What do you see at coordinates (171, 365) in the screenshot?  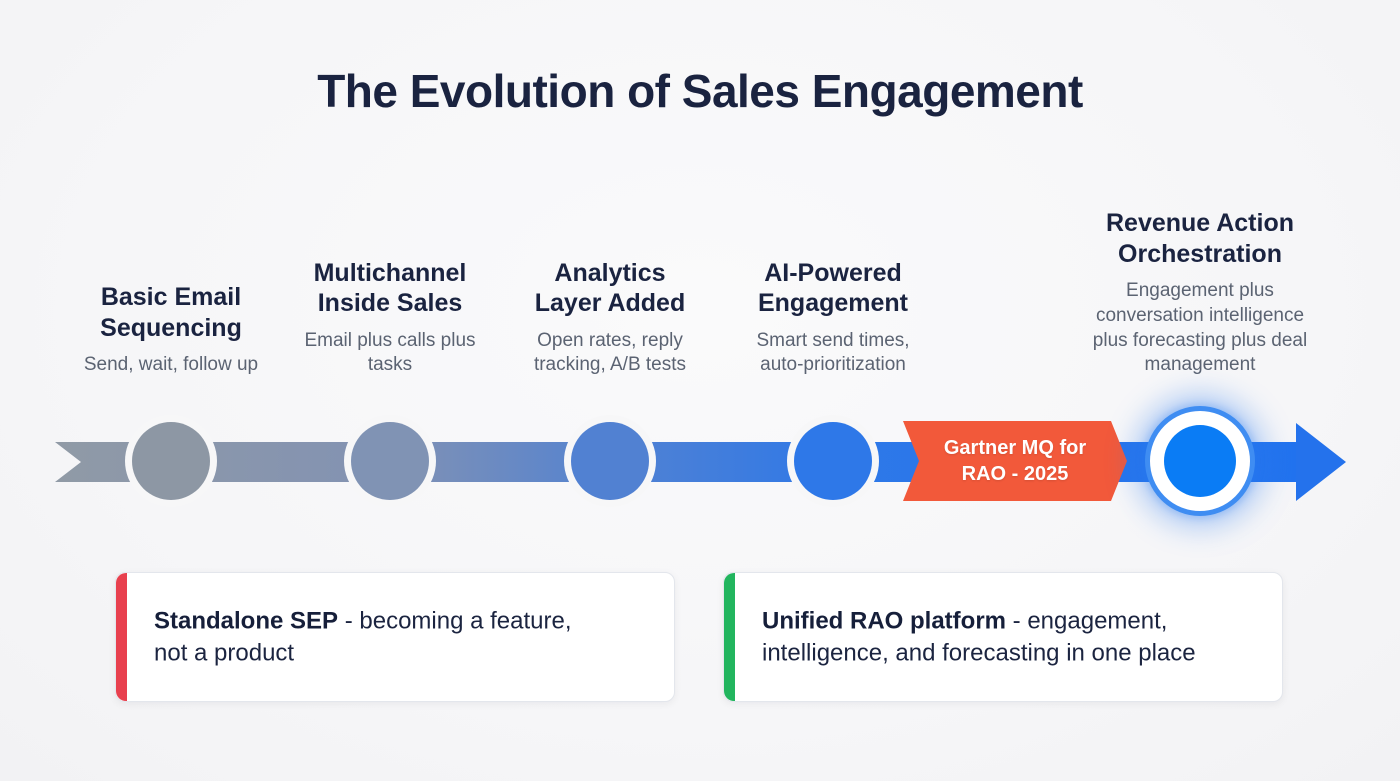 I see `stage-description: Send, wait, follow up` at bounding box center [171, 365].